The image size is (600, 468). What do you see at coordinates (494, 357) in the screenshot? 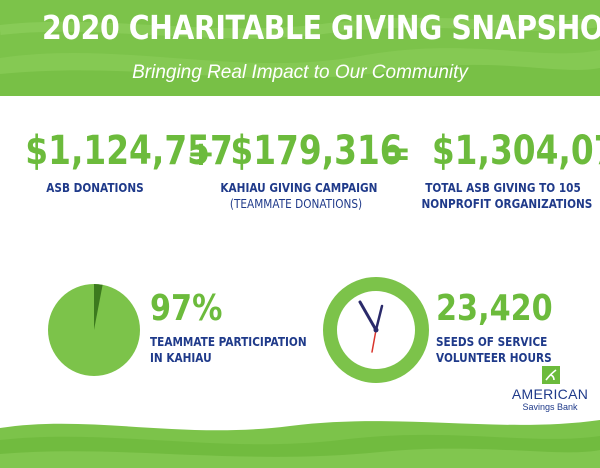
I see `volunteer-hours-label-line2: VOLUNTEER HOURS` at bounding box center [494, 357].